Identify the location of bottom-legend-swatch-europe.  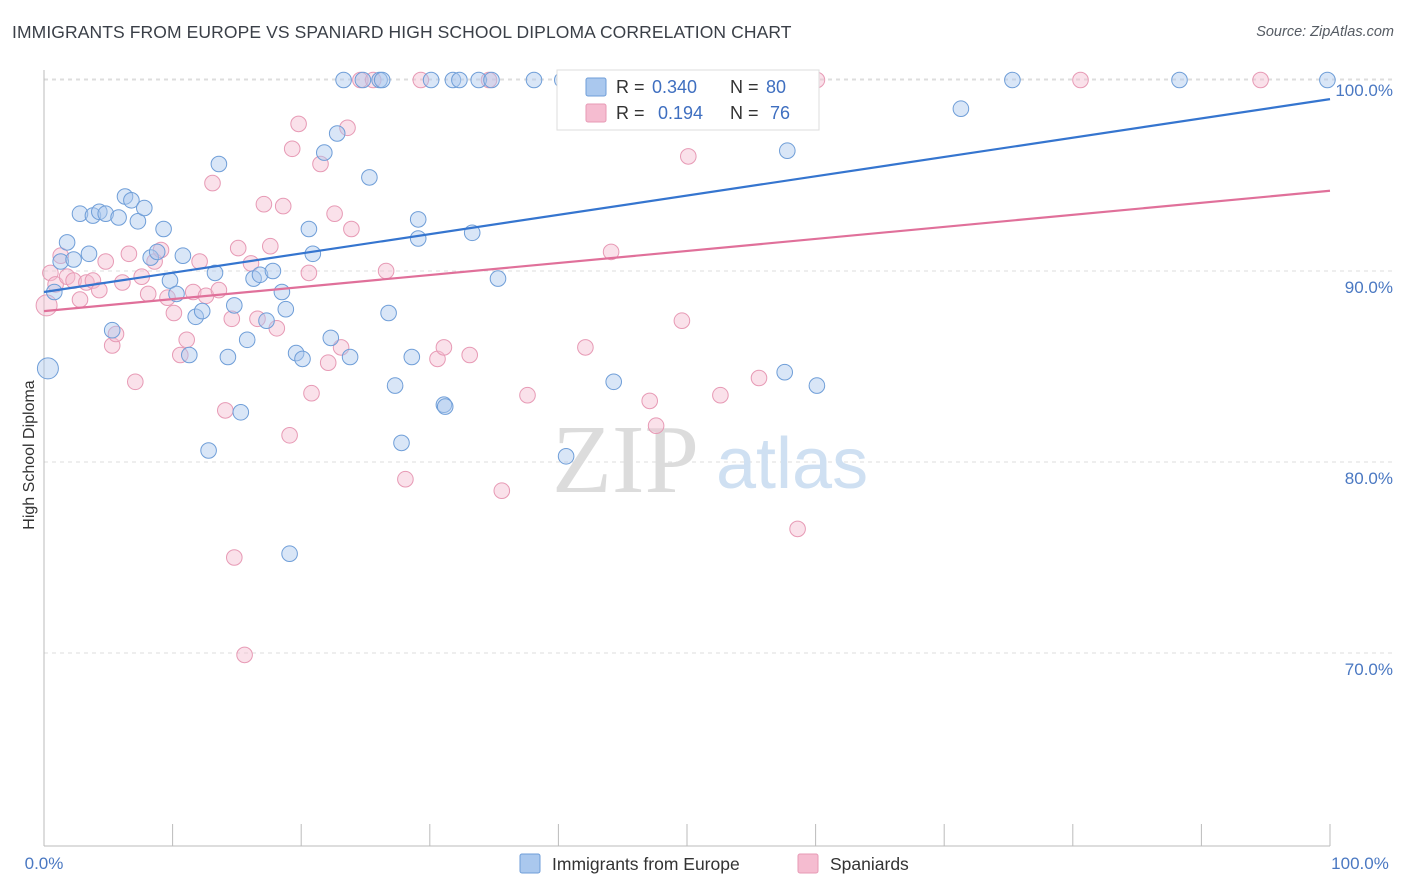
(530, 863).